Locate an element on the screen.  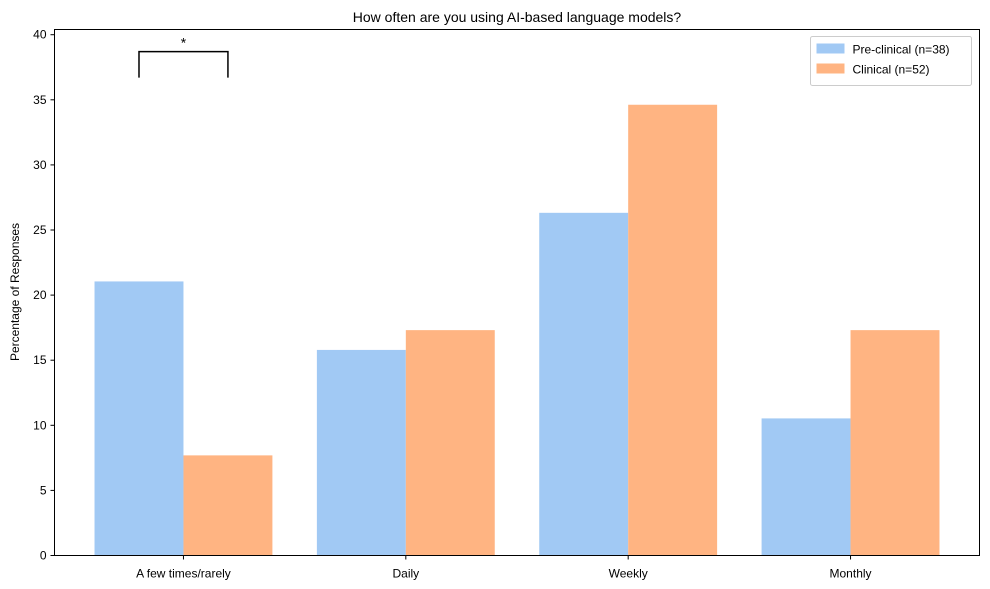
x-tick-label: A few times/rarely is located at coordinates (183, 574).